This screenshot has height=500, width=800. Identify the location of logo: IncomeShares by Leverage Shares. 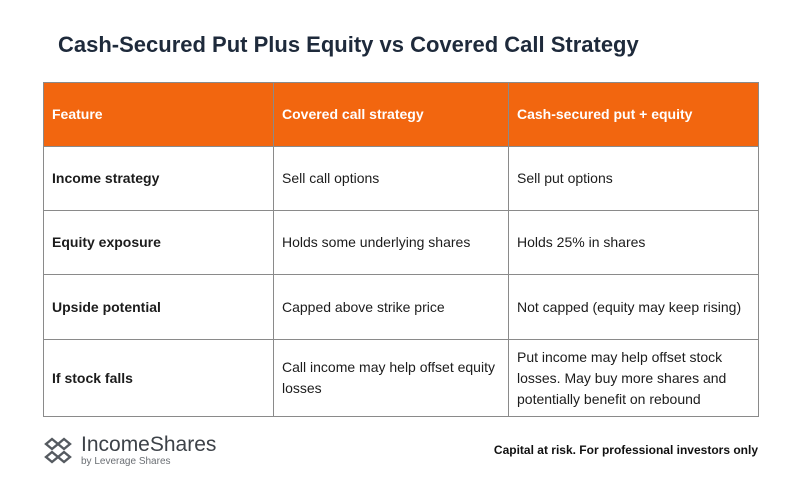
(129, 450).